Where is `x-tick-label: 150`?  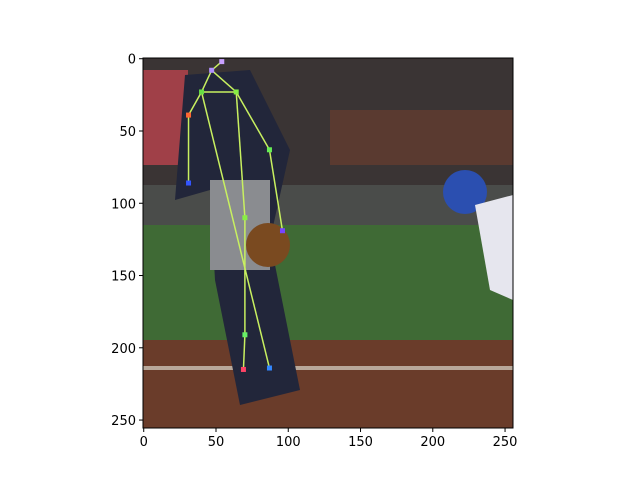 x-tick-label: 150 is located at coordinates (360, 442).